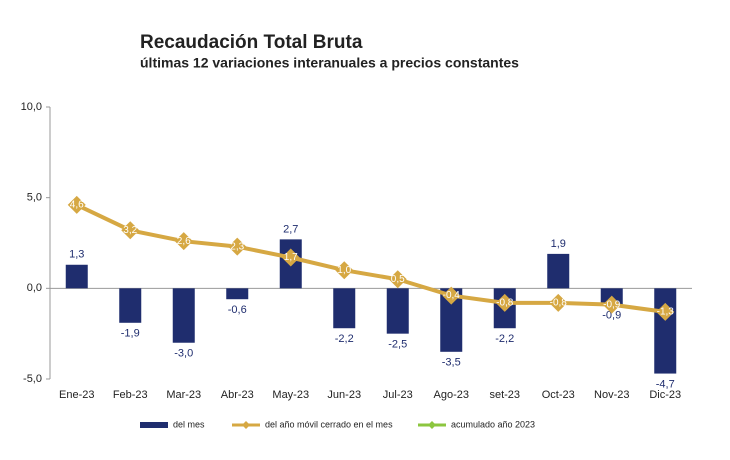  I want to click on line-label: 4,6, so click(77, 205).